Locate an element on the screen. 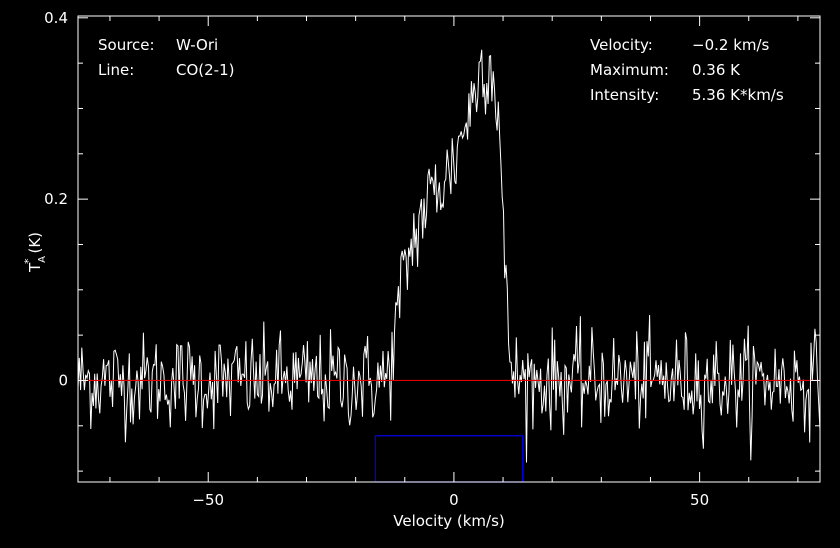 Image resolution: width=840 pixels, height=548 pixels. x-tick-label: −50 is located at coordinates (208, 500).